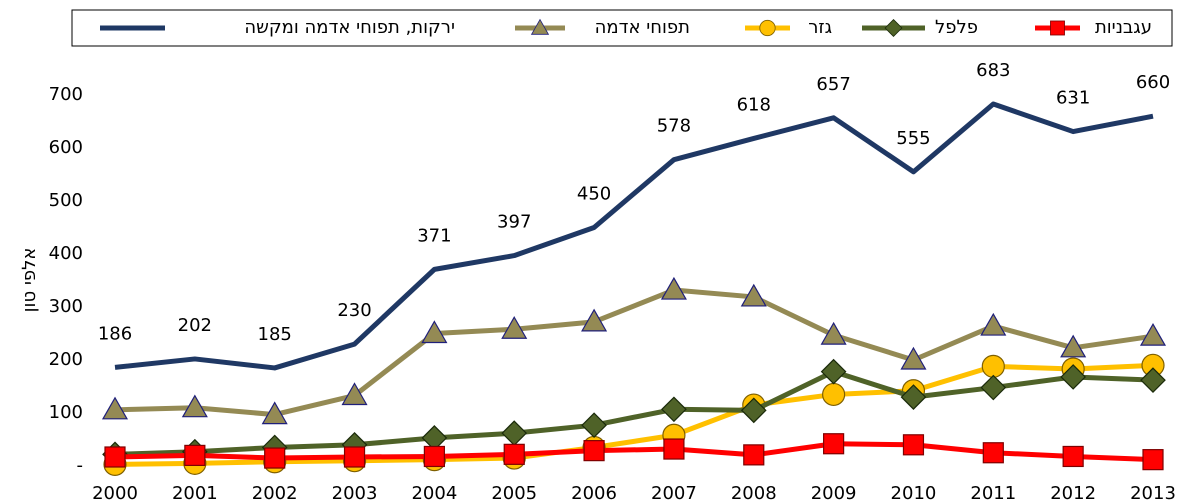 The image size is (1183, 504). I want to click on y-tick-label: 500, so click(66, 200).